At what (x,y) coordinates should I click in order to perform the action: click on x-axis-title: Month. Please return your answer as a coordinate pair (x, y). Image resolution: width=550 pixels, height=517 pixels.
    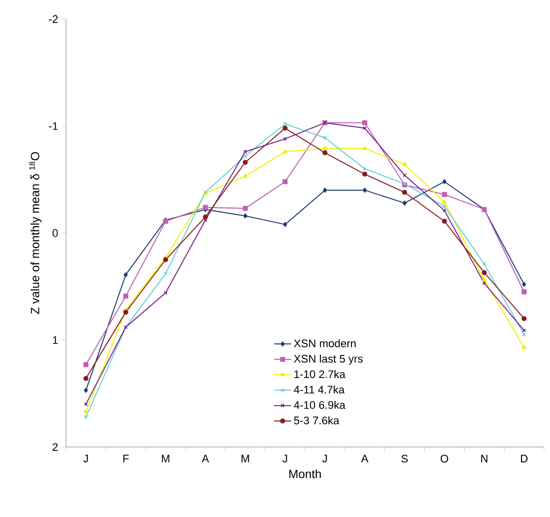
    Looking at the image, I should click on (305, 473).